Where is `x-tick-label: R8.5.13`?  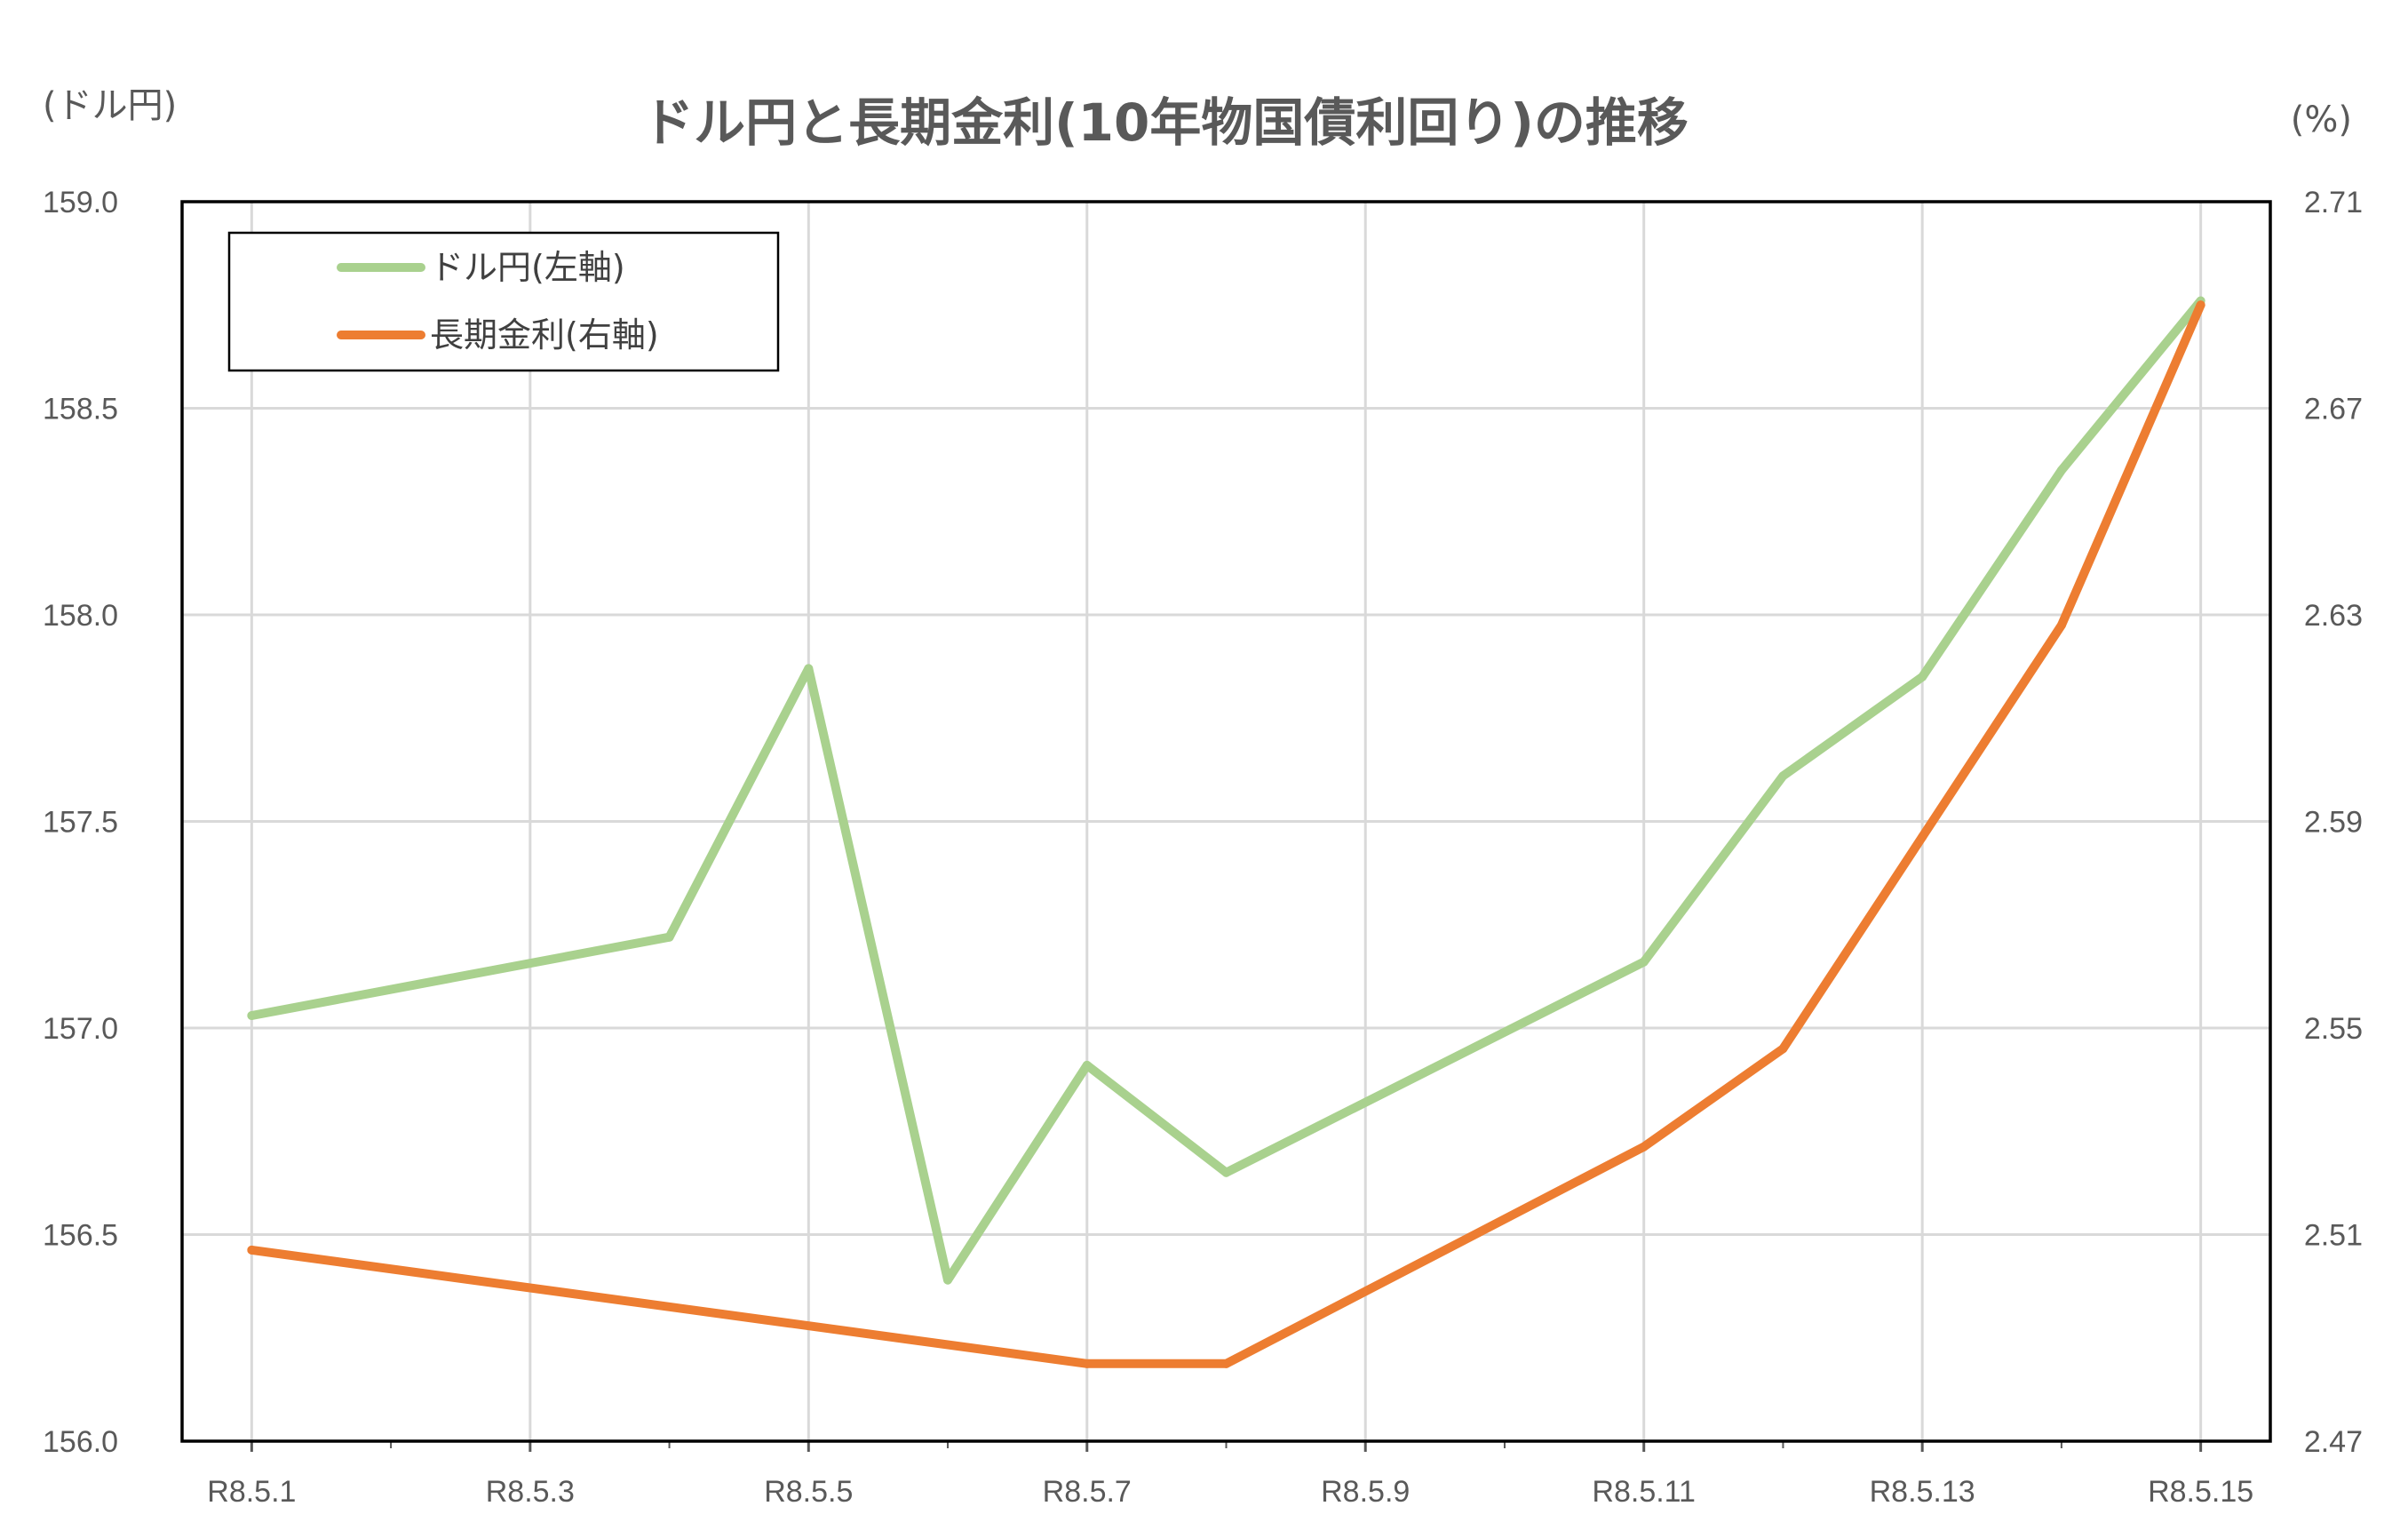 x-tick-label: R8.5.13 is located at coordinates (1922, 1492).